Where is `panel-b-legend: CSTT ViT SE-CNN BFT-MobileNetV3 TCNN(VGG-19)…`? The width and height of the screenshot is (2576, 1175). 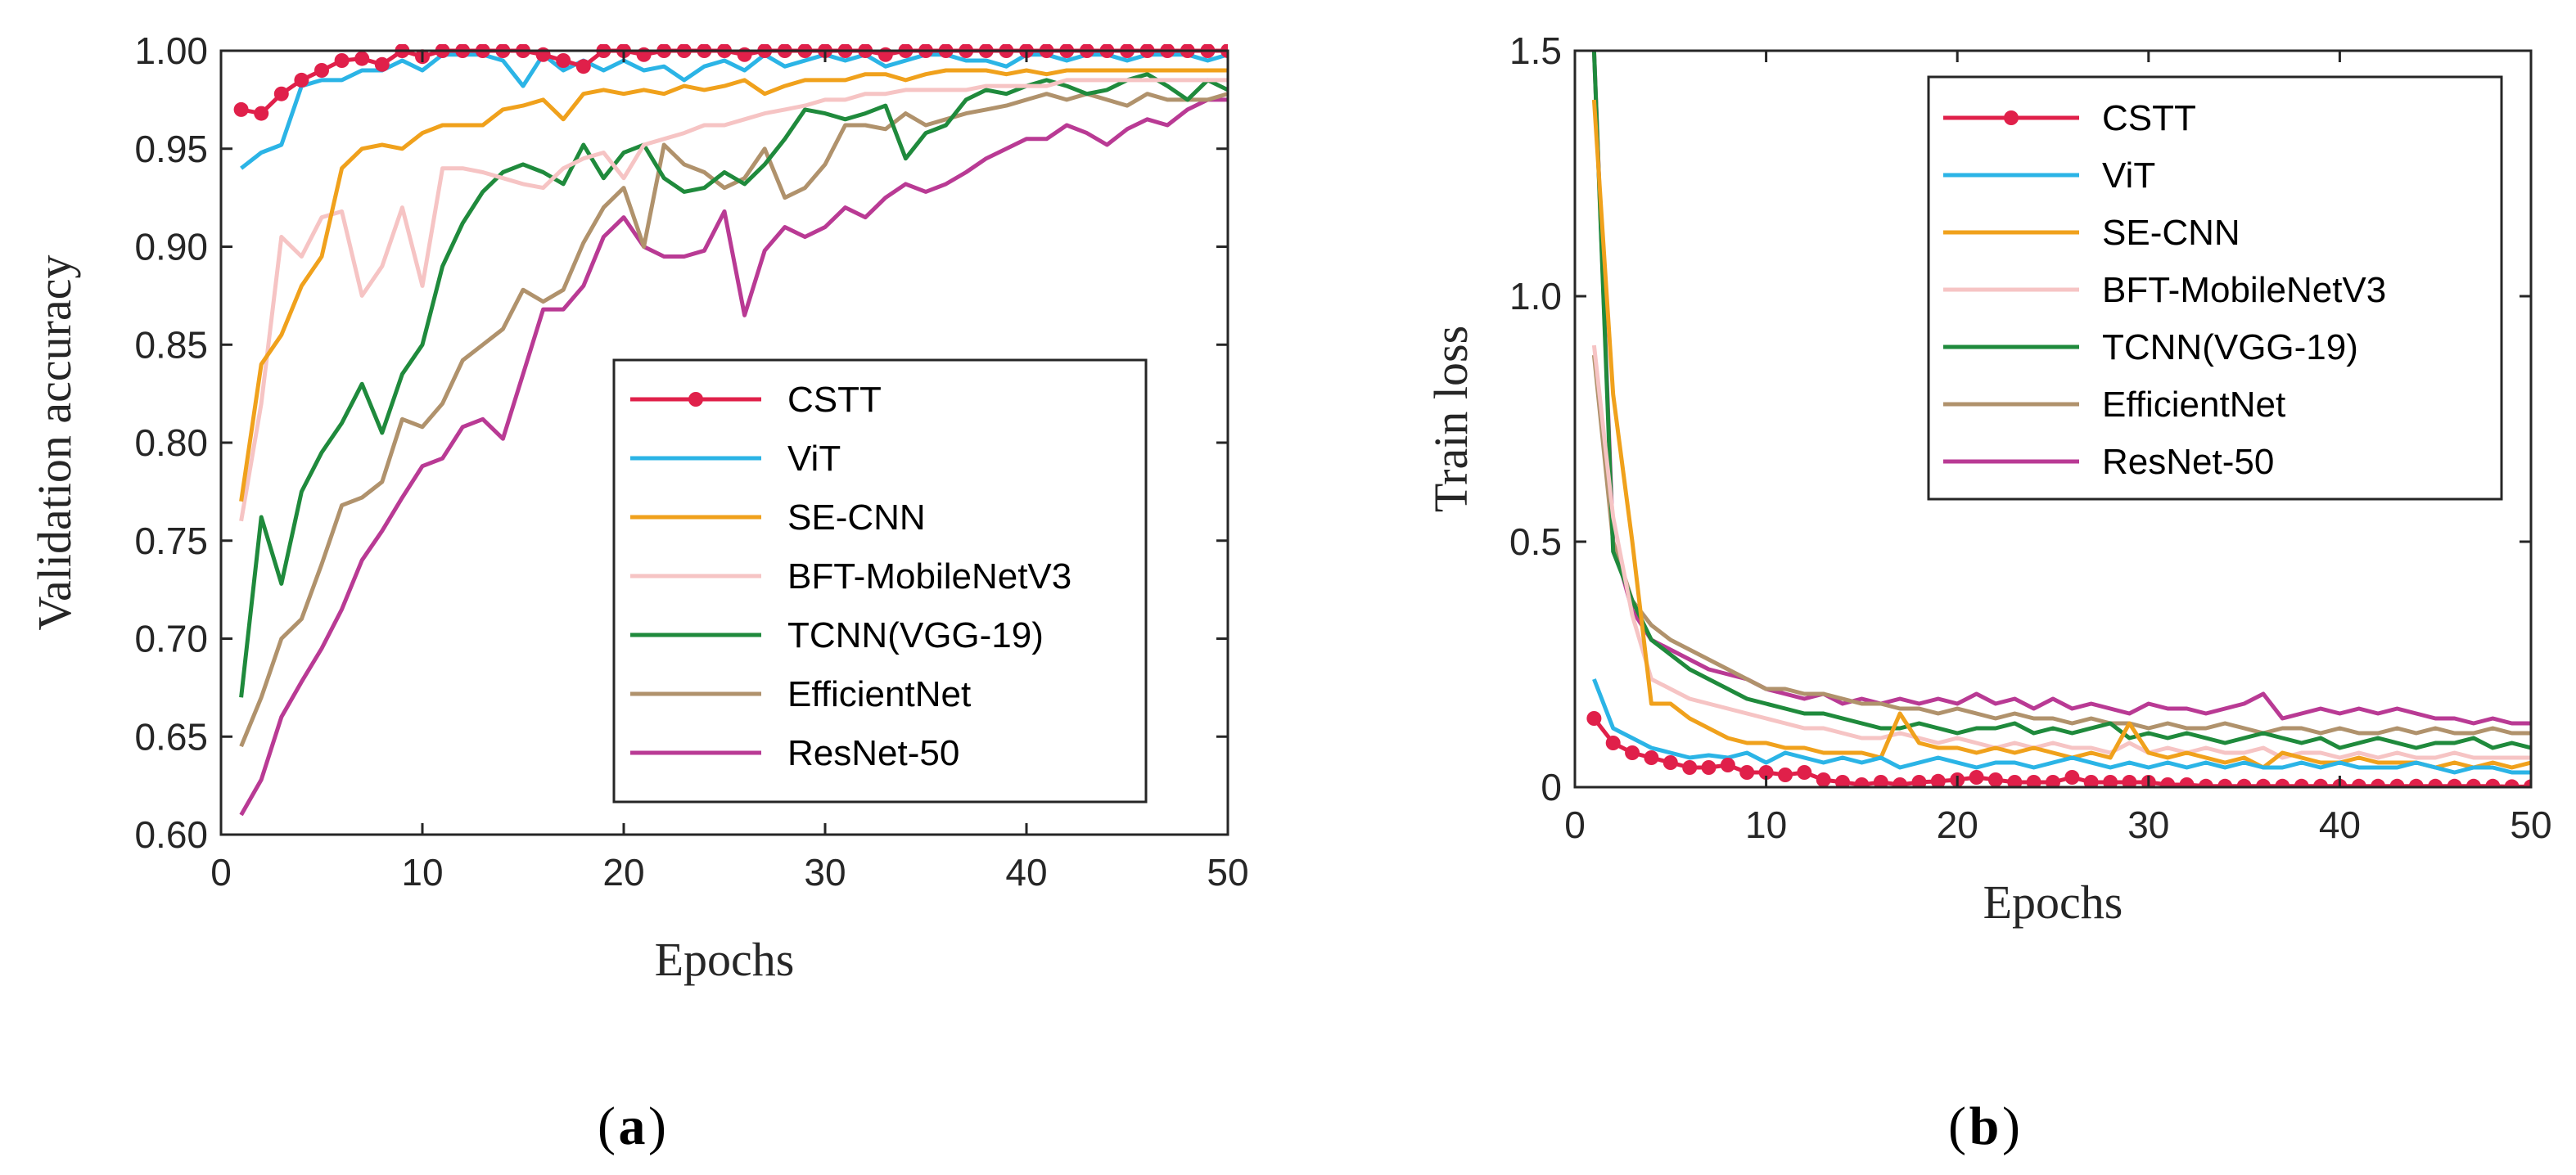 panel-b-legend: CSTT ViT SE-CNN BFT-MobileNetV3 TCNN(VGG-19)… is located at coordinates (2215, 288).